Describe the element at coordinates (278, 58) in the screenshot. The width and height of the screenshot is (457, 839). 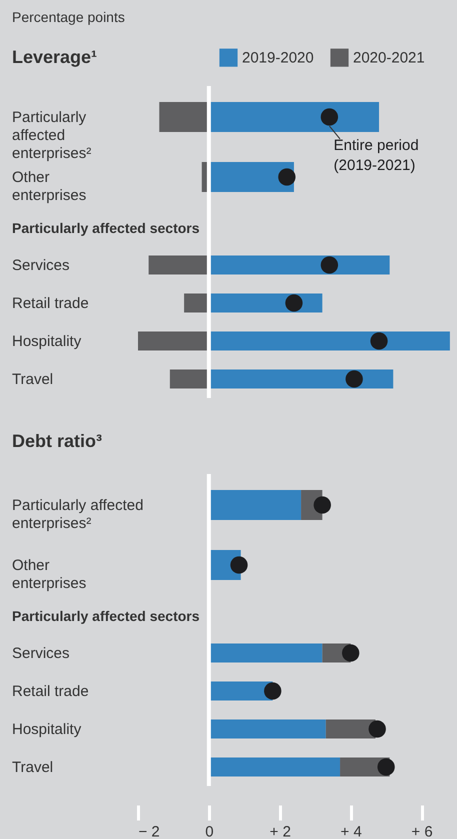
I see `legend-label: 2019-2020` at that location.